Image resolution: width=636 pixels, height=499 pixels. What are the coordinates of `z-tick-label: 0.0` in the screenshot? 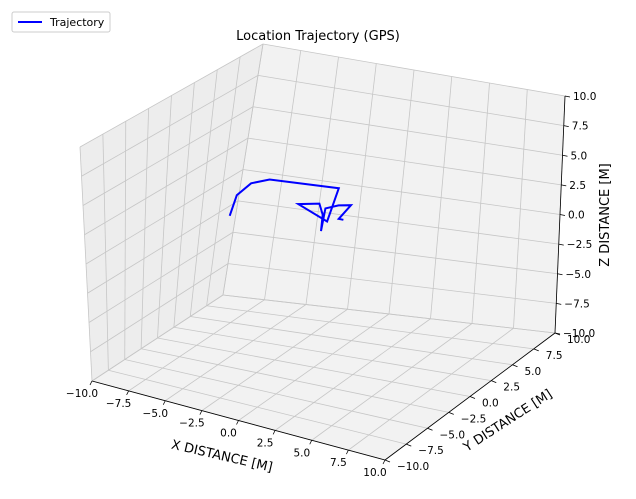 It's located at (576, 216).